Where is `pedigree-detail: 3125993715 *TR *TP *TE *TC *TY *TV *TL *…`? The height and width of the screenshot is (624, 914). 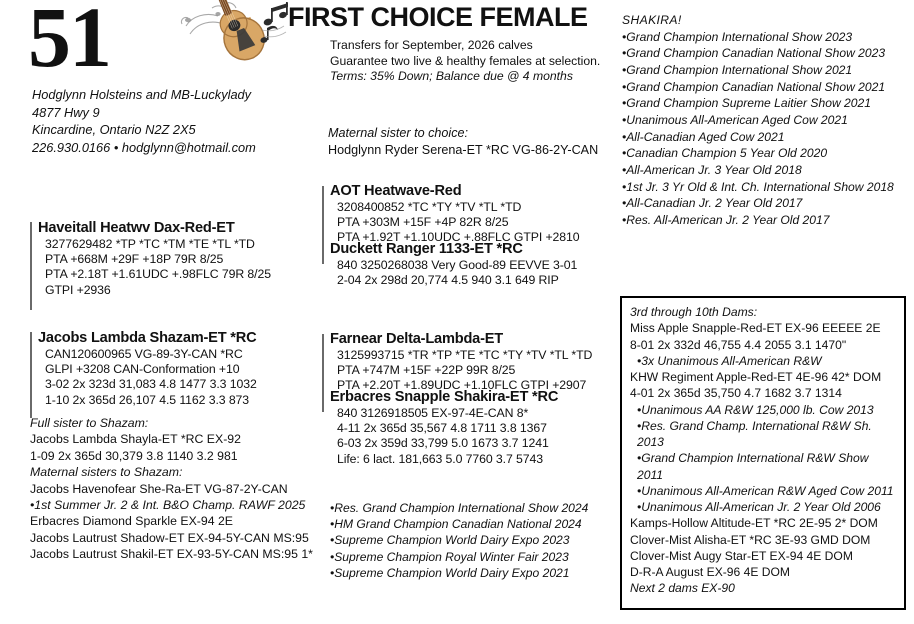
pedigree-detail: 3125993715 *TR *TP *TE *TC *TY *TV *TL *… is located at coordinates (465, 355).